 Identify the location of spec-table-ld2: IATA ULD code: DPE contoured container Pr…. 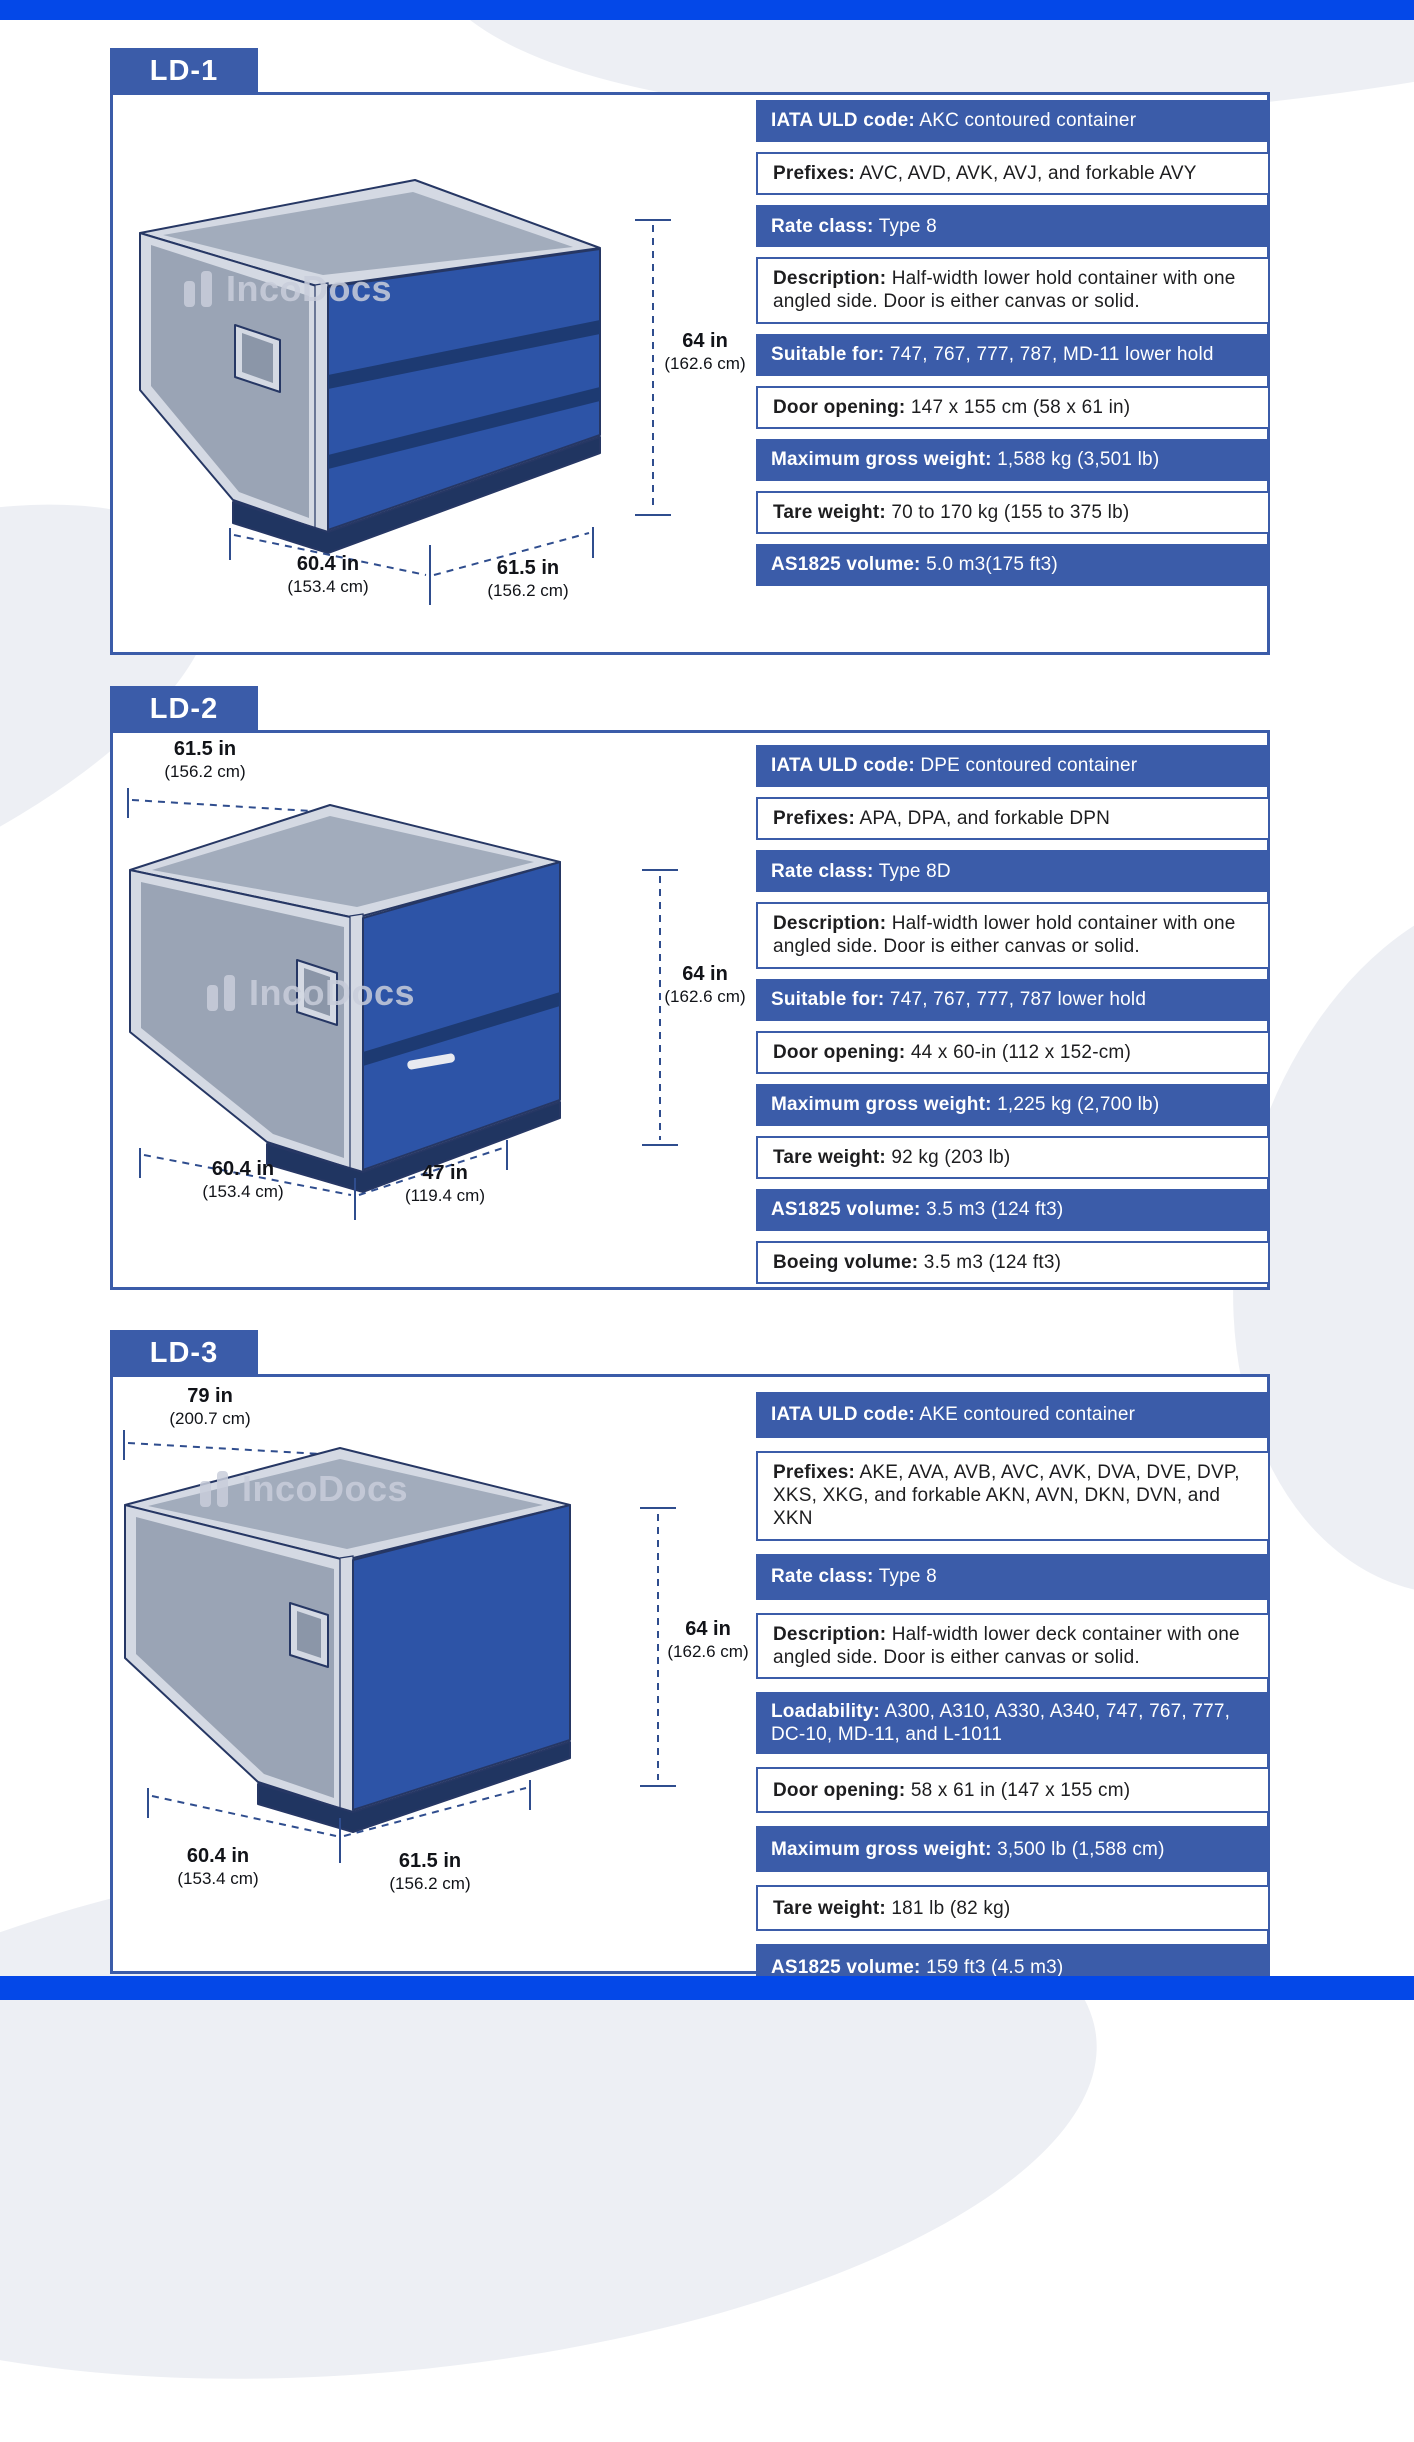
(1013, 1015).